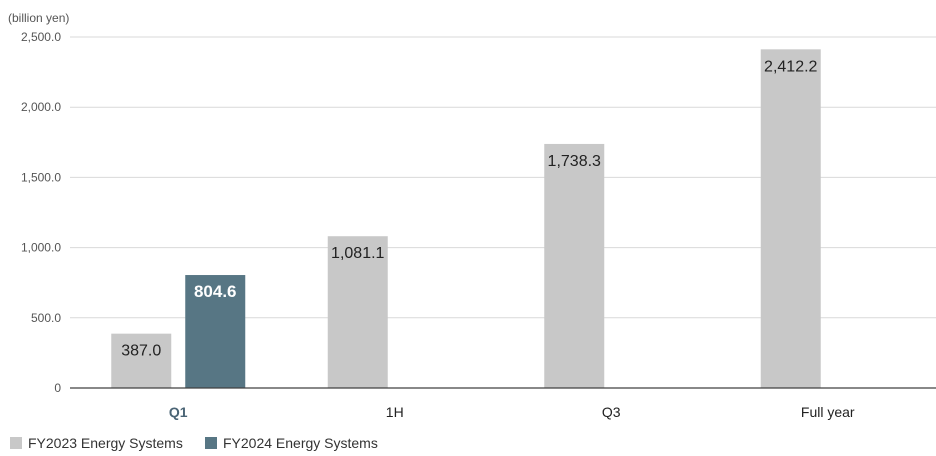 The height and width of the screenshot is (456, 936). I want to click on data-label: 804.6, so click(215, 291).